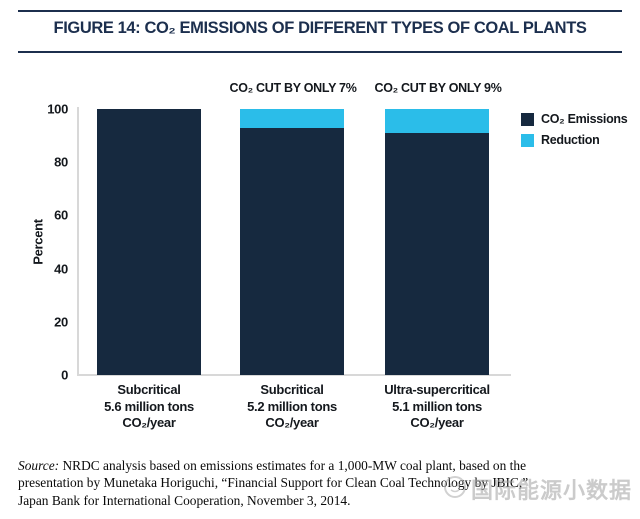 The image size is (640, 519). I want to click on co2-cut-annotation: CO₂ CUT BY ONLY 9%, so click(438, 88).